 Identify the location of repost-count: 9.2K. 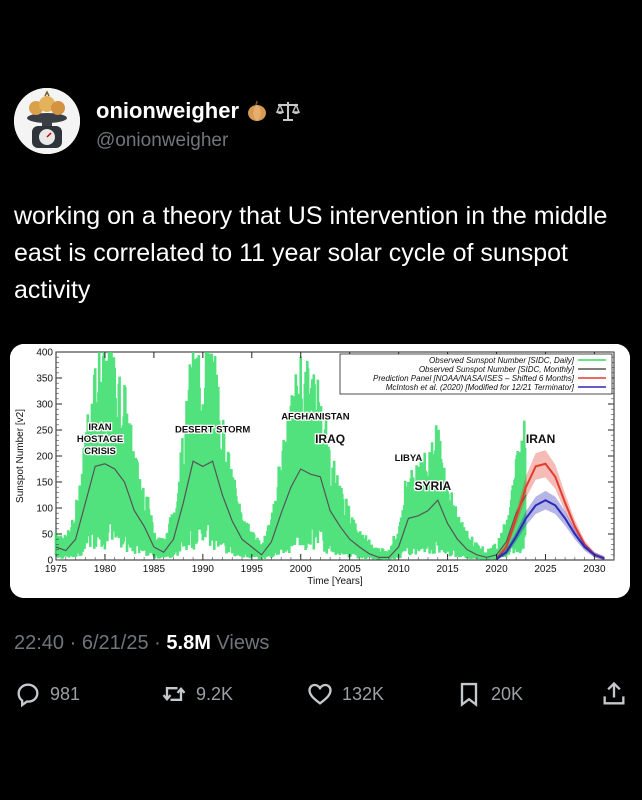
(215, 693).